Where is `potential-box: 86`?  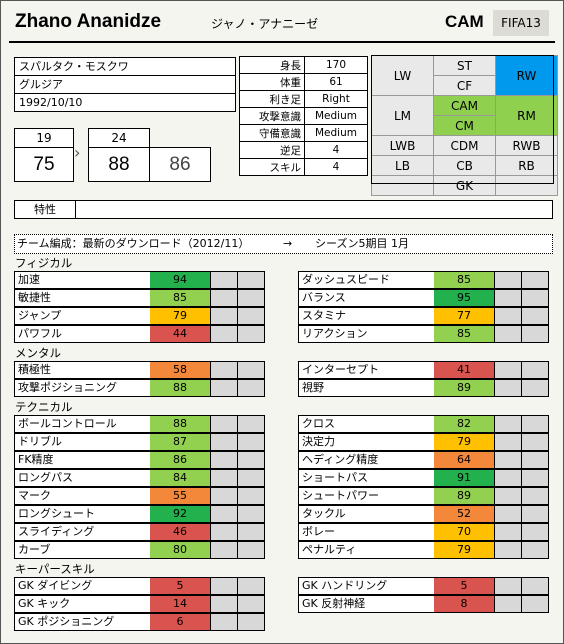 potential-box: 86 is located at coordinates (180, 164).